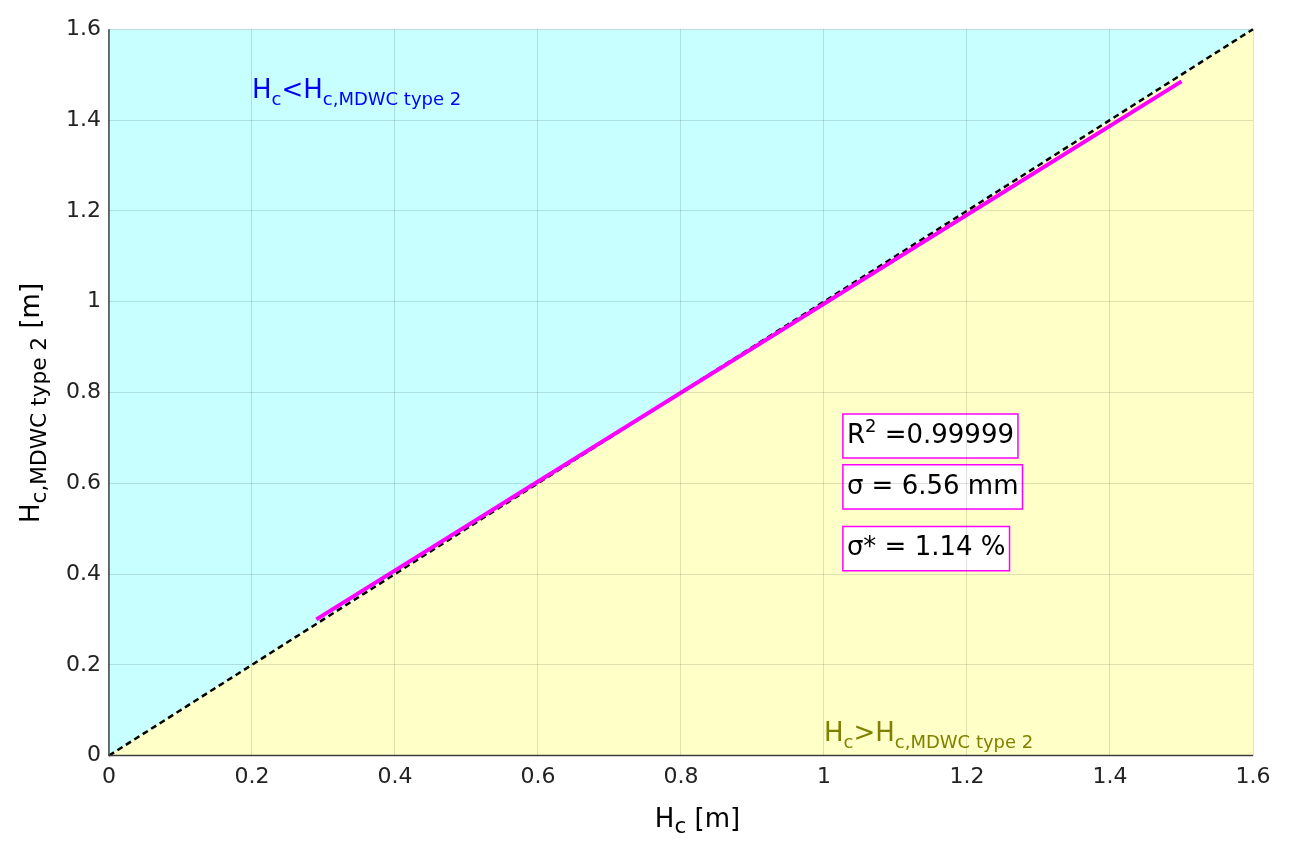  Describe the element at coordinates (395, 775) in the screenshot. I see `x-tick-label: 0.4` at that location.